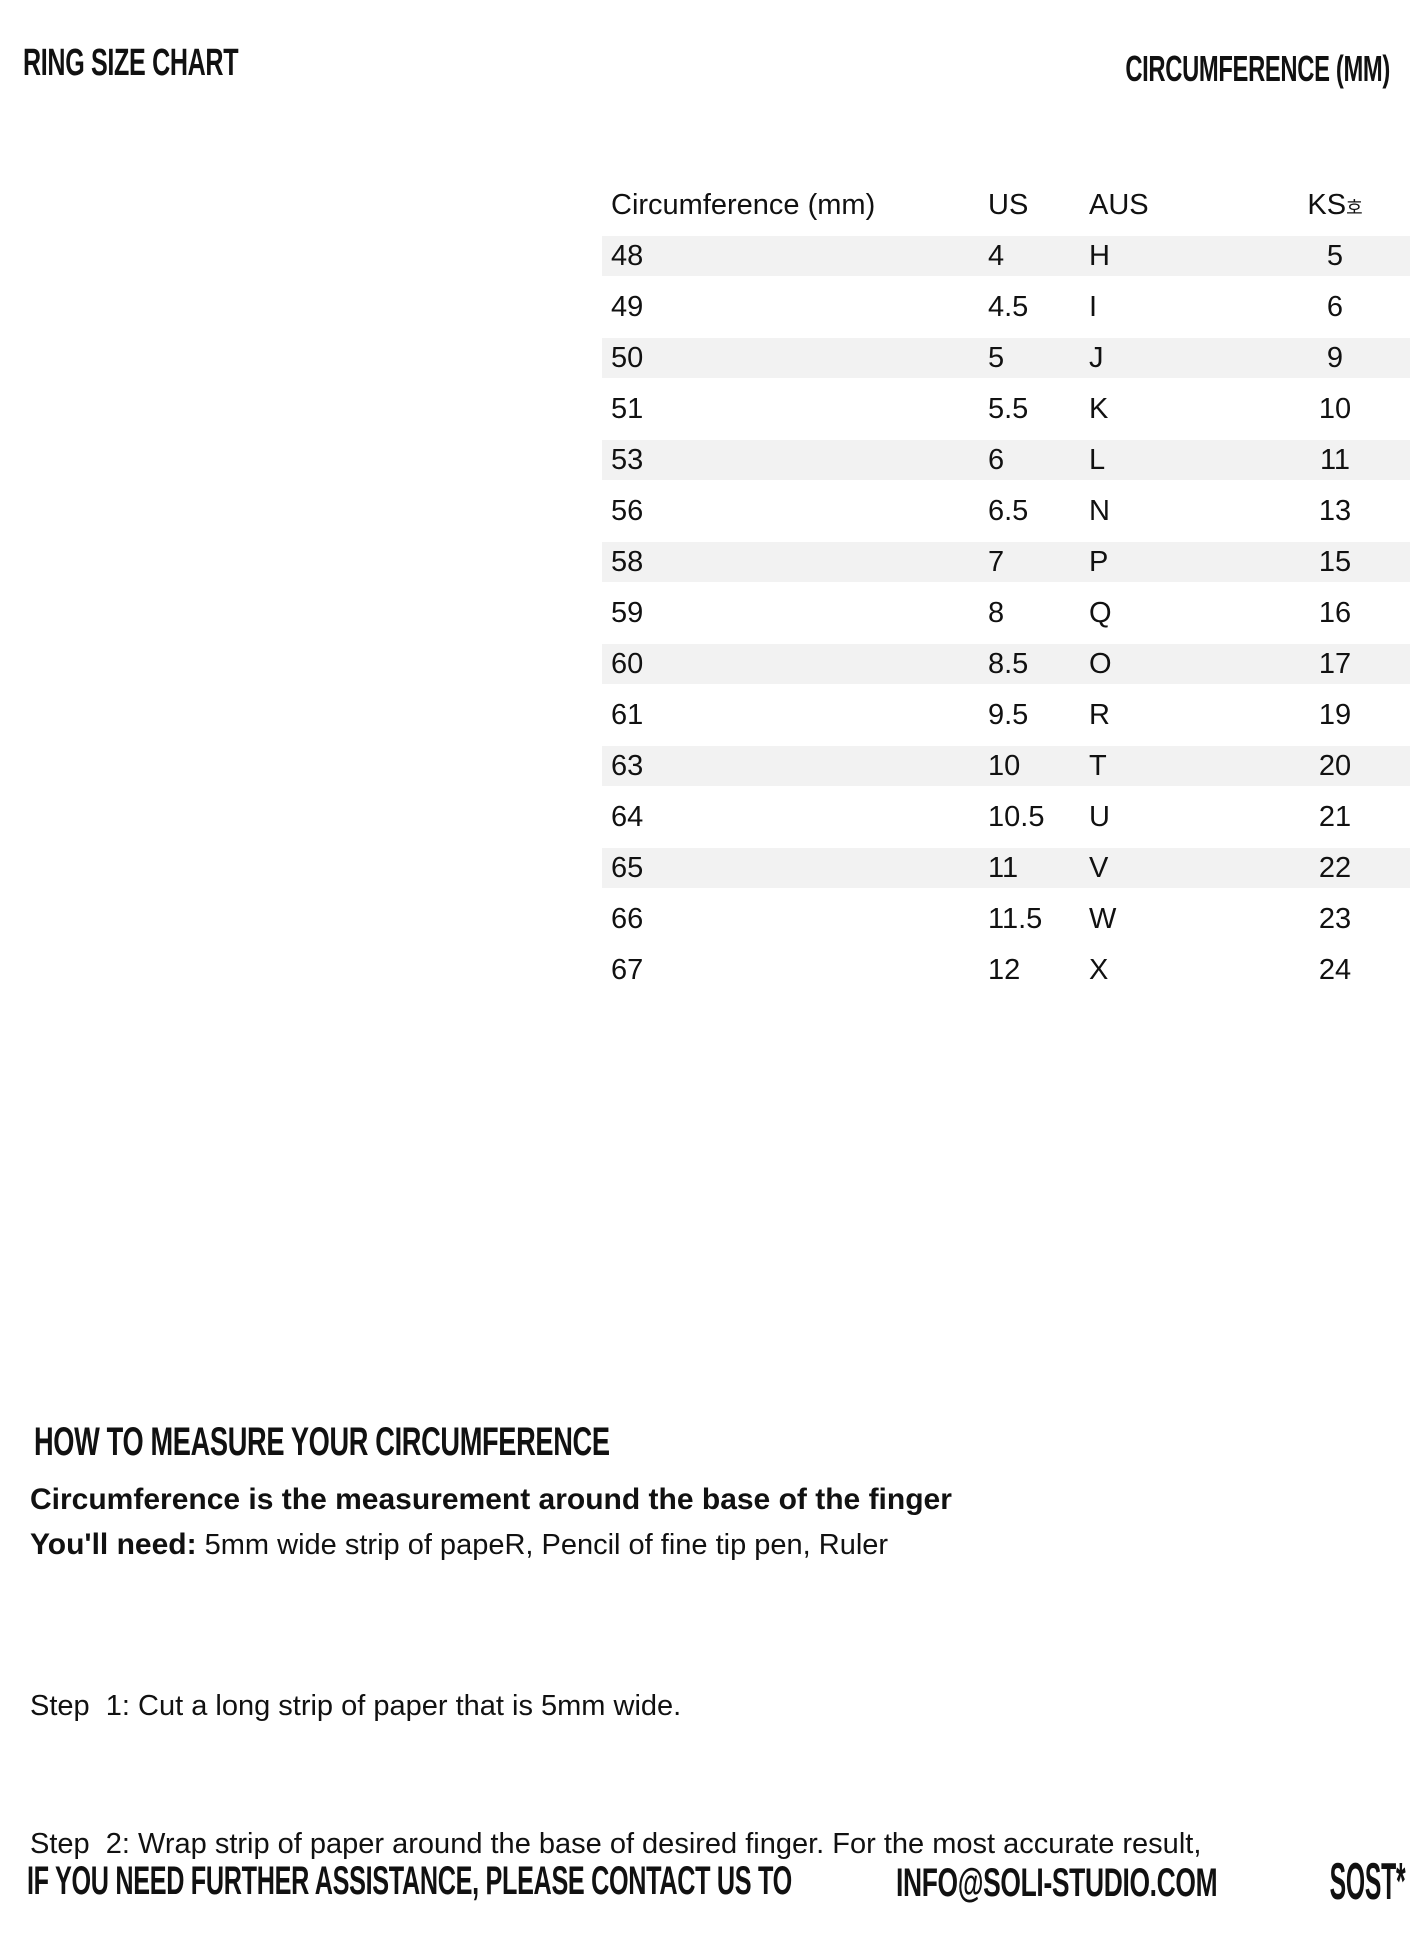 Image resolution: width=1426 pixels, height=1945 pixels. Describe the element at coordinates (1006, 613) in the screenshot. I see `table-row: 59 8 Q 16` at that location.